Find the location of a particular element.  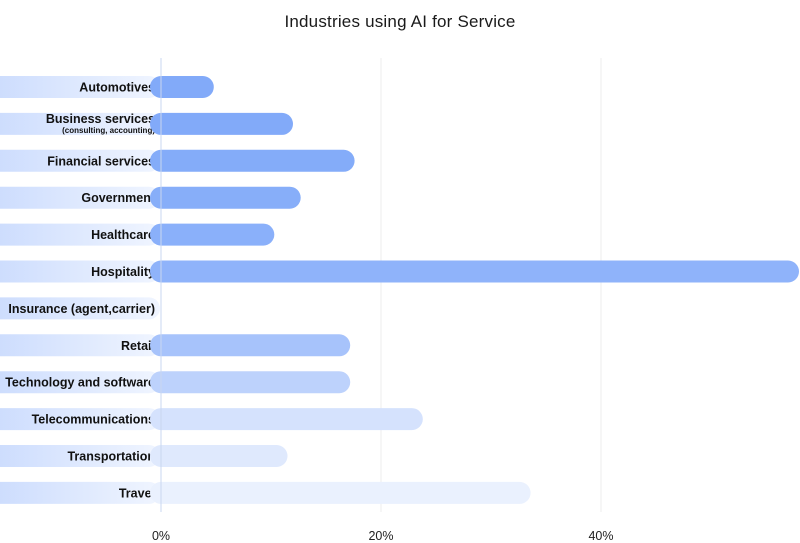

chart-title: Industries using AI for Service is located at coordinates (400, 21).